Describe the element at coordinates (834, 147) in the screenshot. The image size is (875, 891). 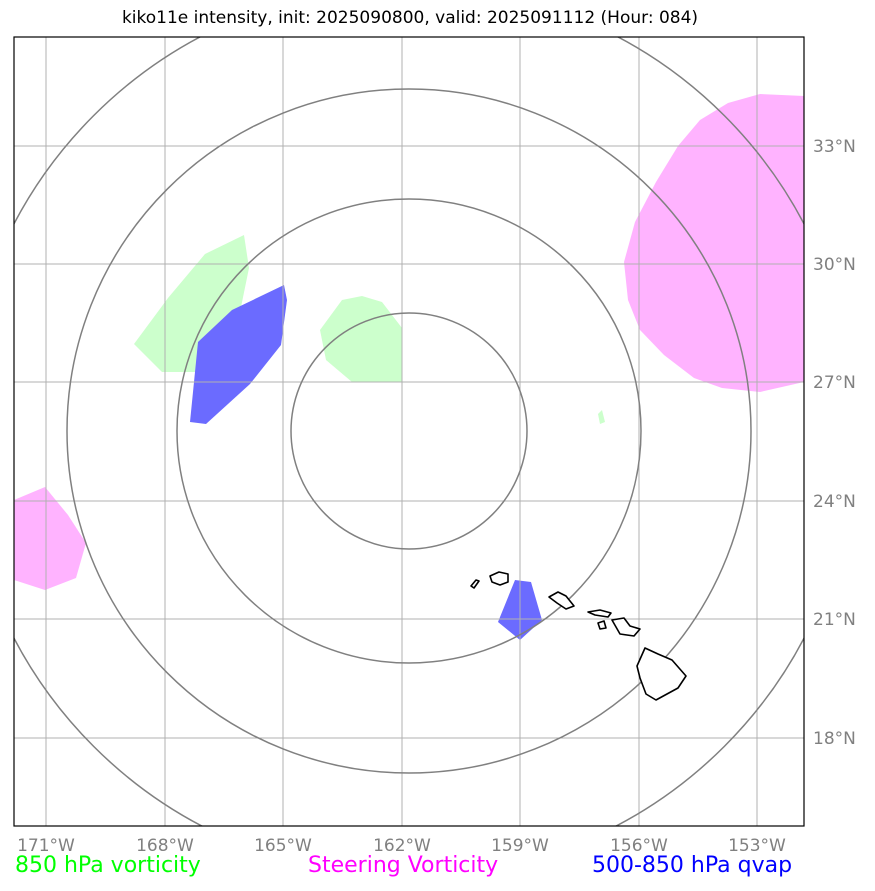
I see `lat-tick-label: 33°N` at that location.